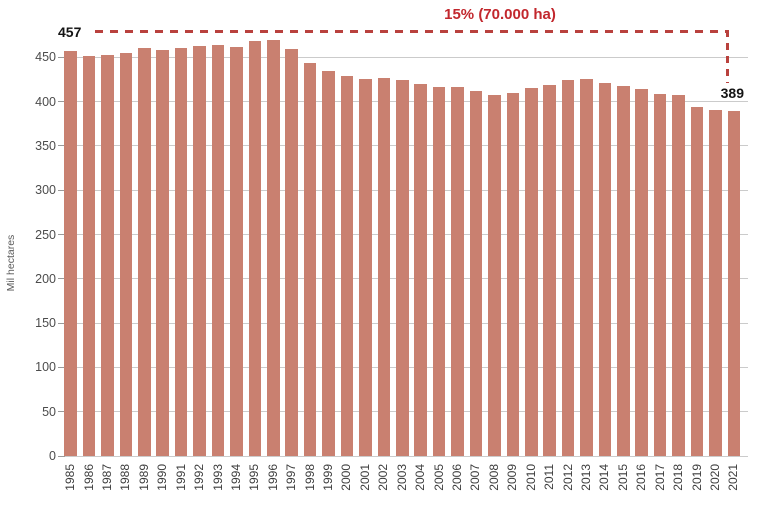  Describe the element at coordinates (106, 477) in the screenshot. I see `x-axis-label: 1987` at that location.